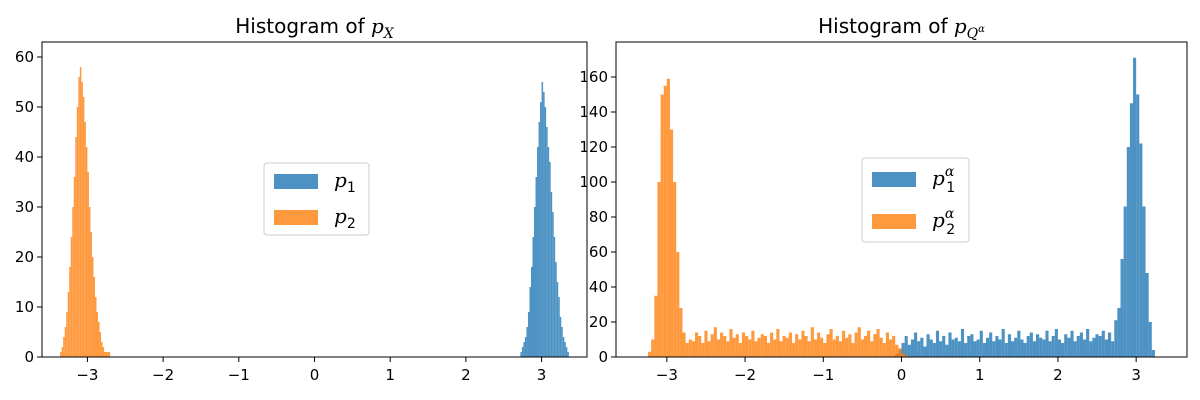  I want to click on legend-entry-label: pα 2, so click(943, 222).